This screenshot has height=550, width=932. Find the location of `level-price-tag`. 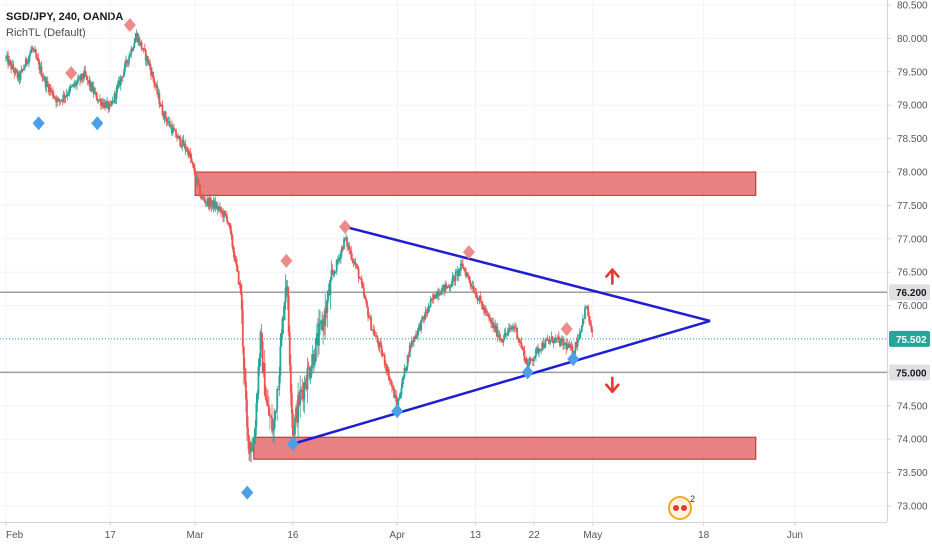

level-price-tag is located at coordinates (909, 372).